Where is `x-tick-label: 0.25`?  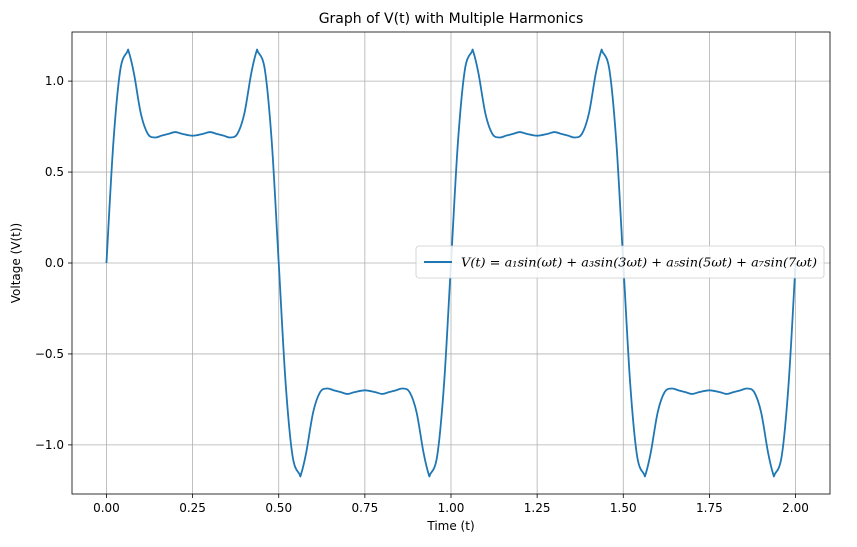
x-tick-label: 0.25 is located at coordinates (192, 508).